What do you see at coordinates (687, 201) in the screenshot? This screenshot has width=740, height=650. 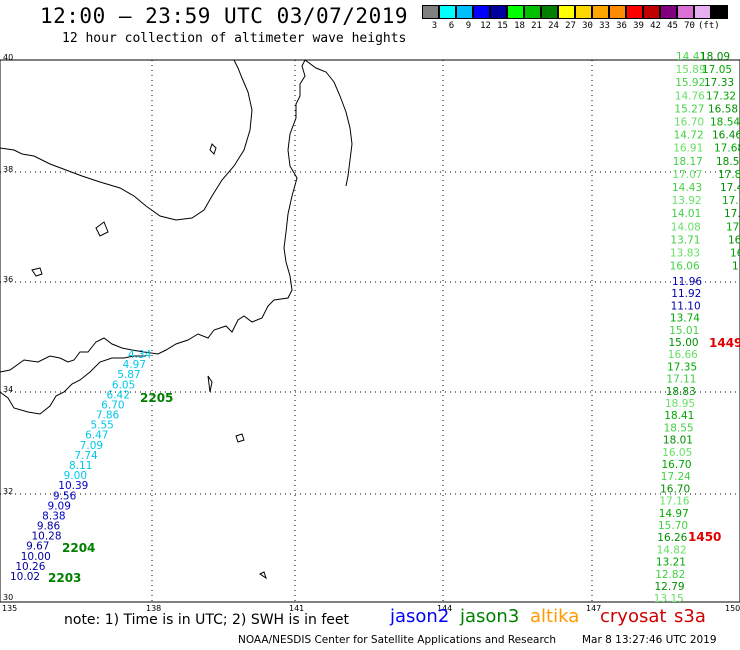 I see `wave-height-label: 13.92` at bounding box center [687, 201].